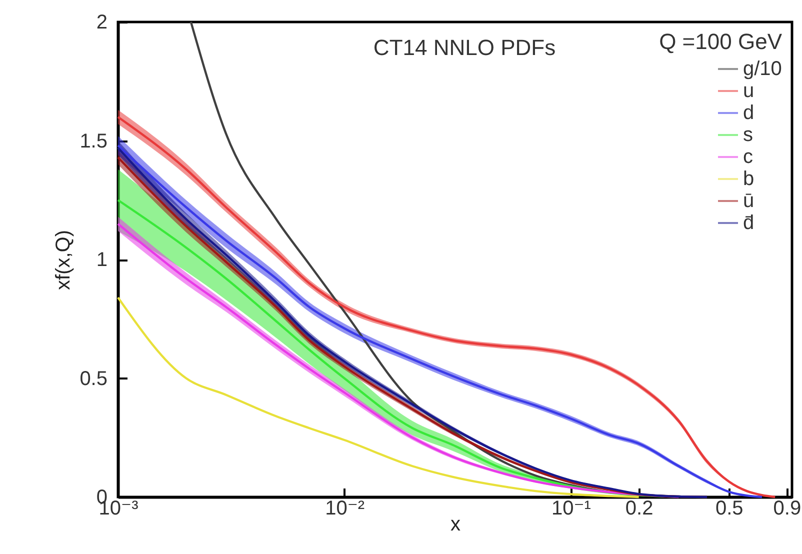  Describe the element at coordinates (720, 41) in the screenshot. I see `legend-title: Q =100 GeV` at that location.